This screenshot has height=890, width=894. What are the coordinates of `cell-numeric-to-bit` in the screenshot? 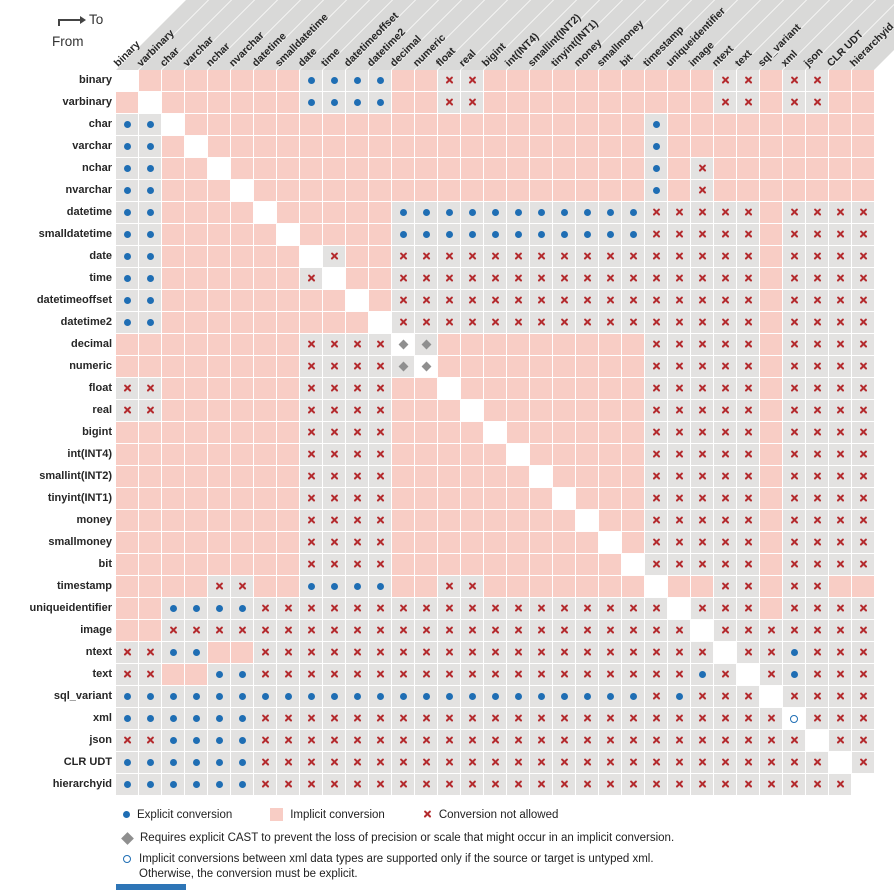 It's located at (633, 366).